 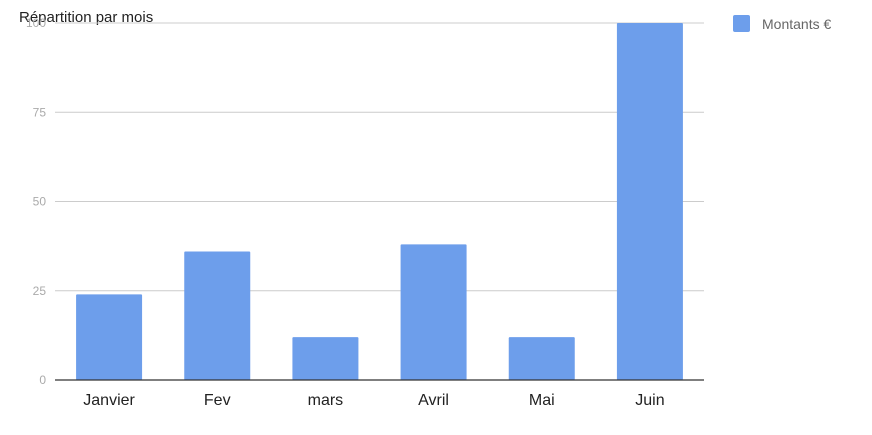 What do you see at coordinates (741, 23) in the screenshot?
I see `legend-swatch` at bounding box center [741, 23].